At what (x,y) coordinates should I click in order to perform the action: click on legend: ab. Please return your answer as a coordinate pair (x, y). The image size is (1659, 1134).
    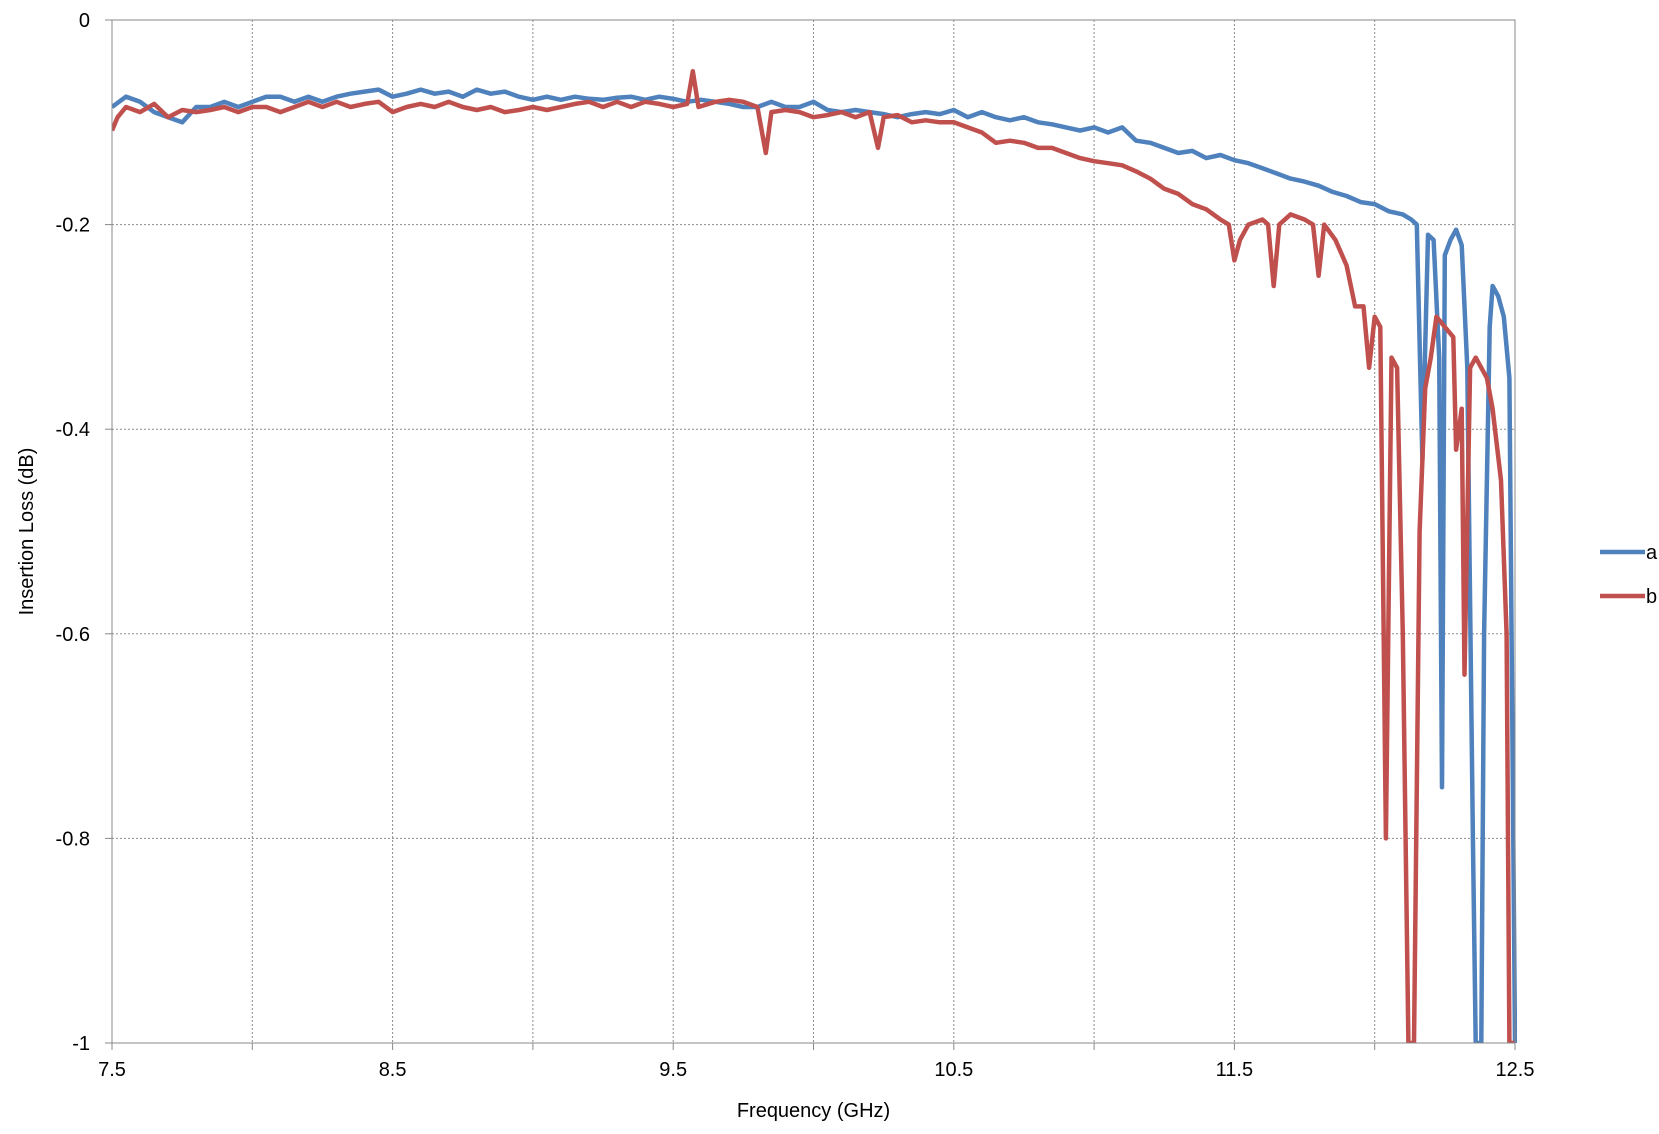
    Looking at the image, I should click on (1629, 575).